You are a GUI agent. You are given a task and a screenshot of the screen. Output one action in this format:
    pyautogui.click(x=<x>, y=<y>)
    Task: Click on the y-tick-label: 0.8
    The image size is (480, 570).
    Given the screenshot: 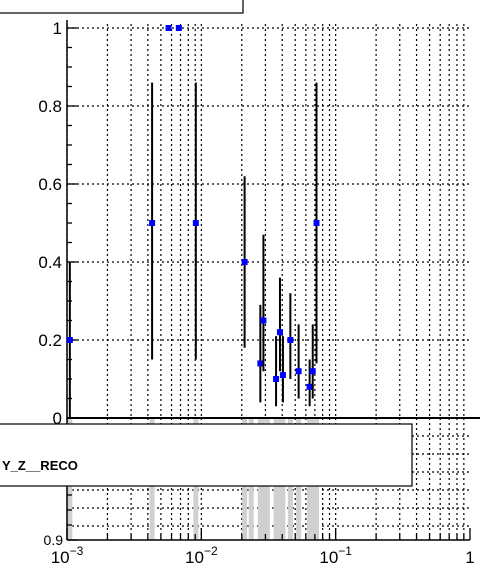 What is the action you would take?
    pyautogui.click(x=50, y=106)
    